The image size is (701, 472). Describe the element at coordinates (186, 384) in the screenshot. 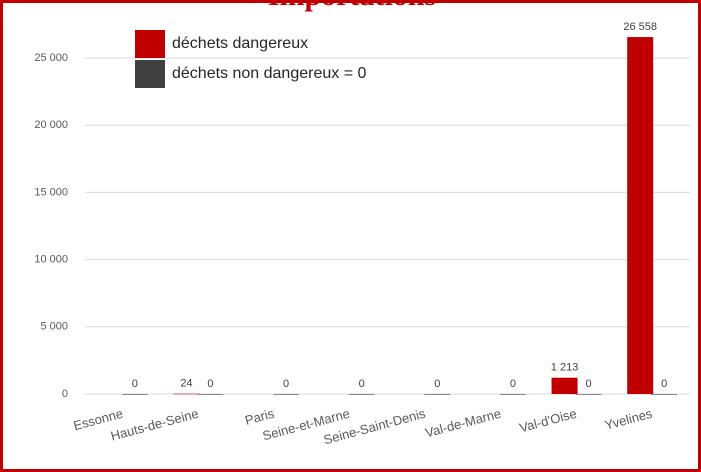

I see `data-label: 24` at that location.